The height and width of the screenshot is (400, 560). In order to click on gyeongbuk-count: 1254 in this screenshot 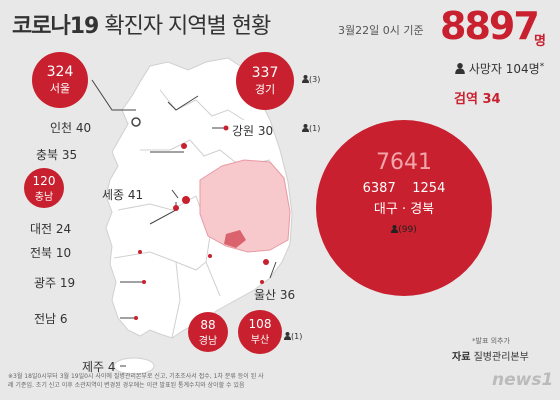, I will do `click(429, 188)`.